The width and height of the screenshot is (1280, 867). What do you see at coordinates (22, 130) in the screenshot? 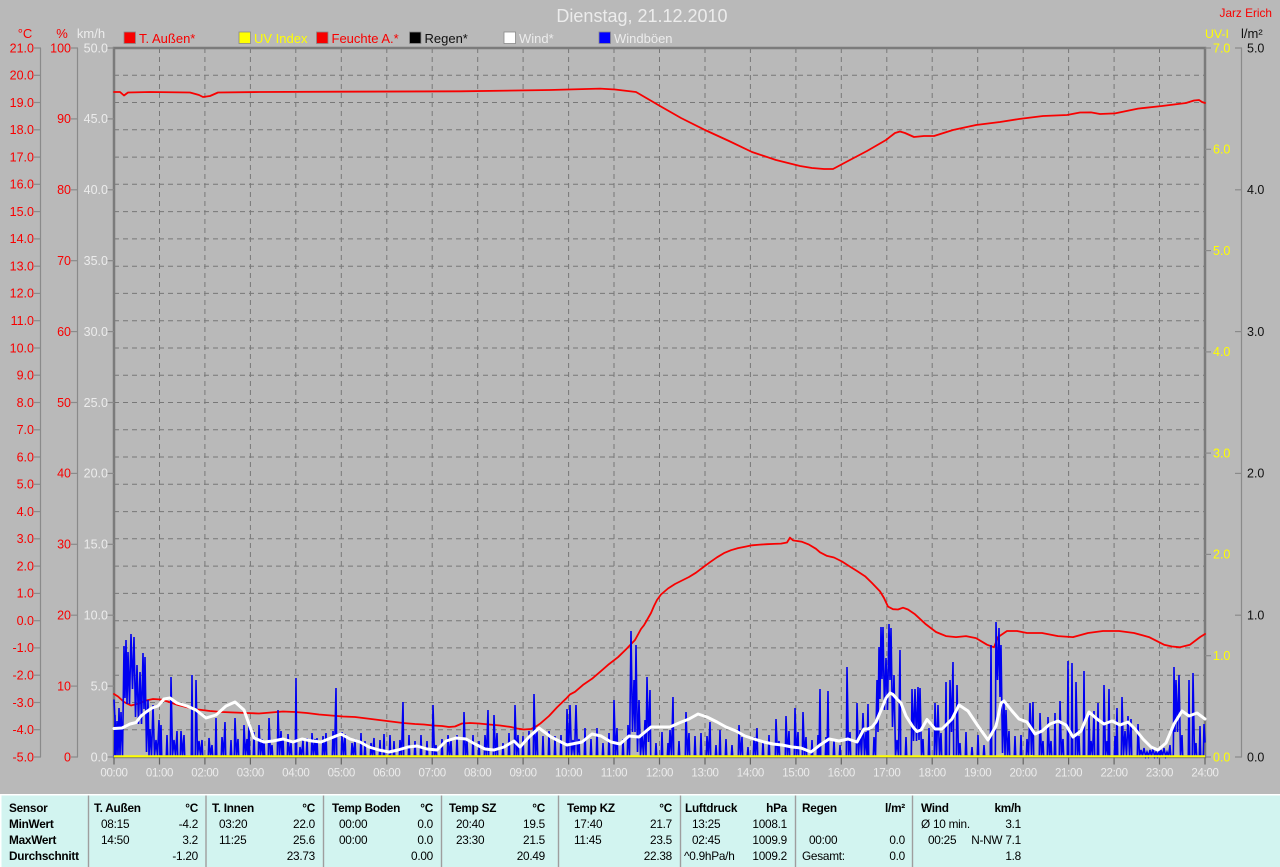
I see `svg-text: 18.0` at bounding box center [22, 130].